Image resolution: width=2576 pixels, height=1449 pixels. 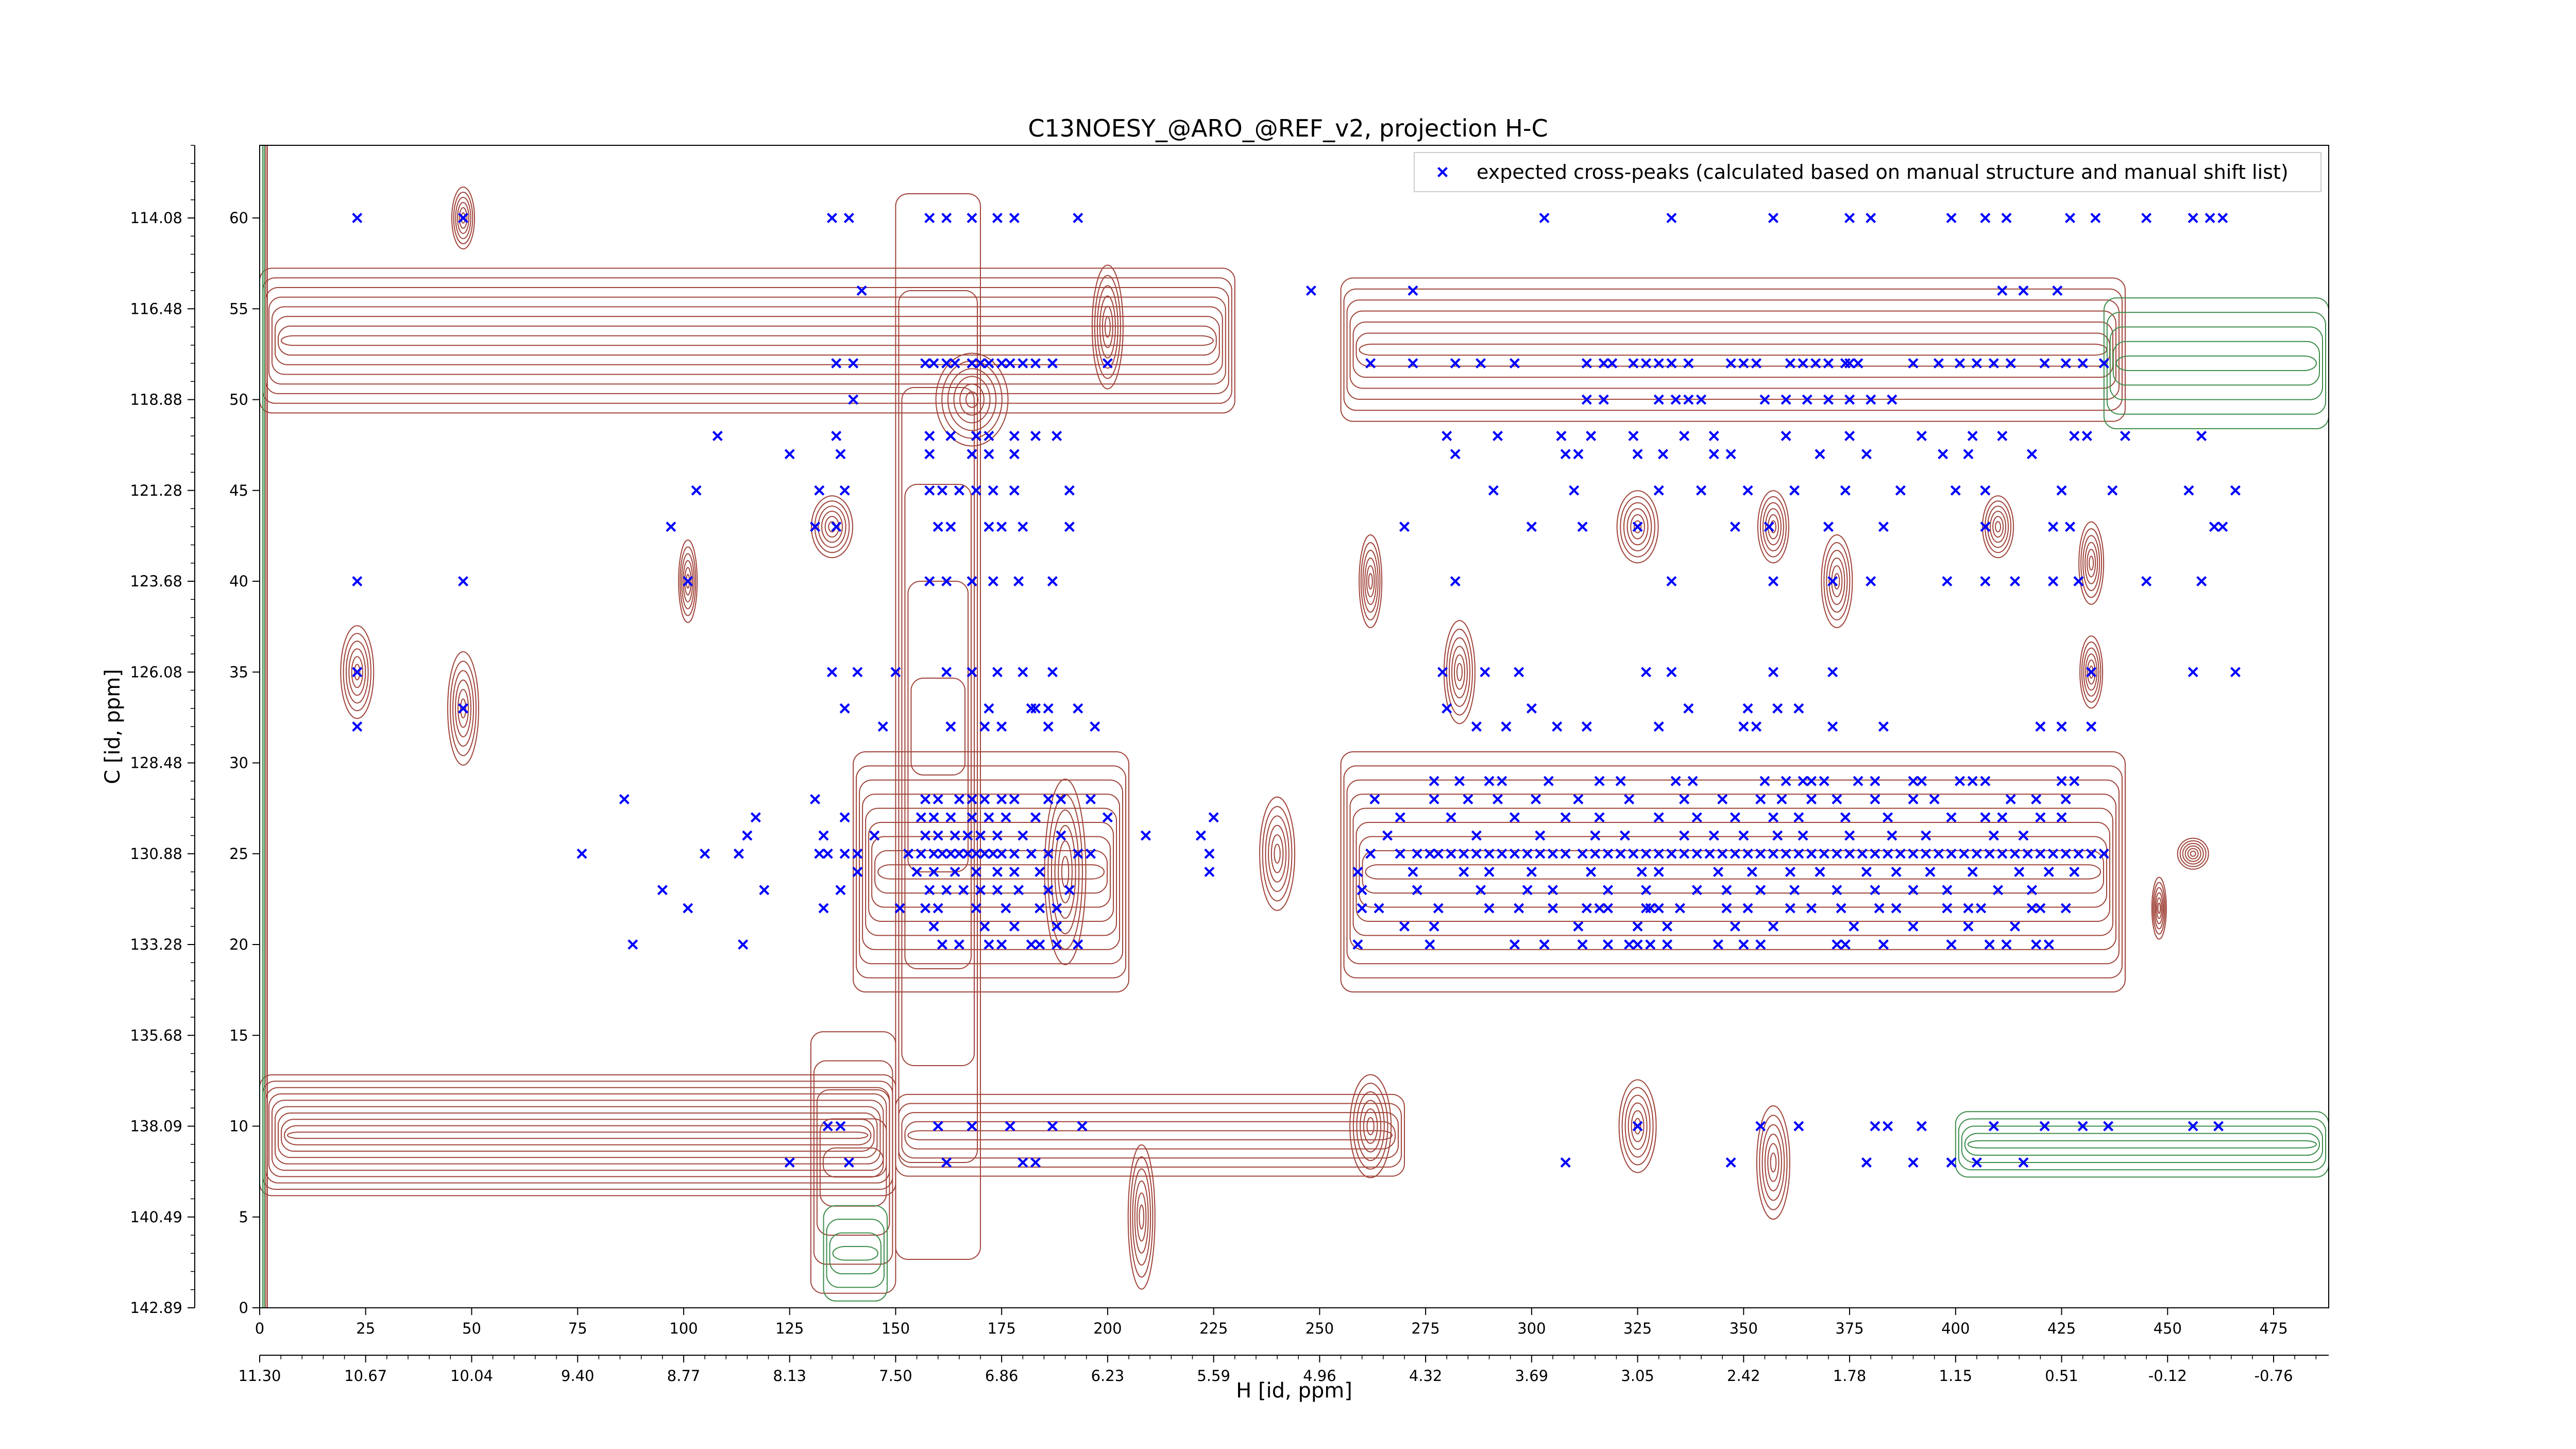 I want to click on y-tick-label: 25, so click(x=238, y=854).